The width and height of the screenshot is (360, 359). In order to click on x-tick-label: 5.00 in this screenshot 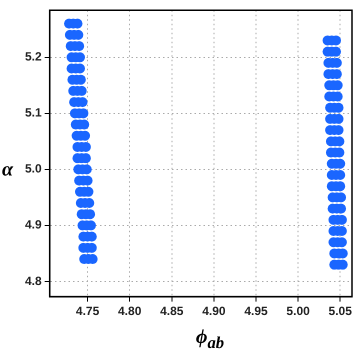, I will do `click(298, 311)`.